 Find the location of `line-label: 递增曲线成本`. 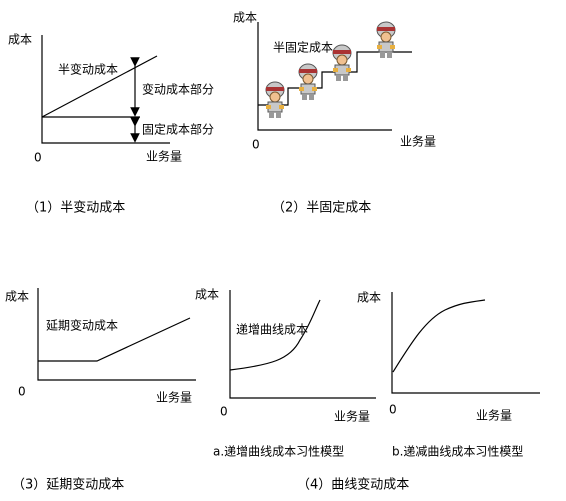

line-label: 递增曲线成本 is located at coordinates (272, 330).